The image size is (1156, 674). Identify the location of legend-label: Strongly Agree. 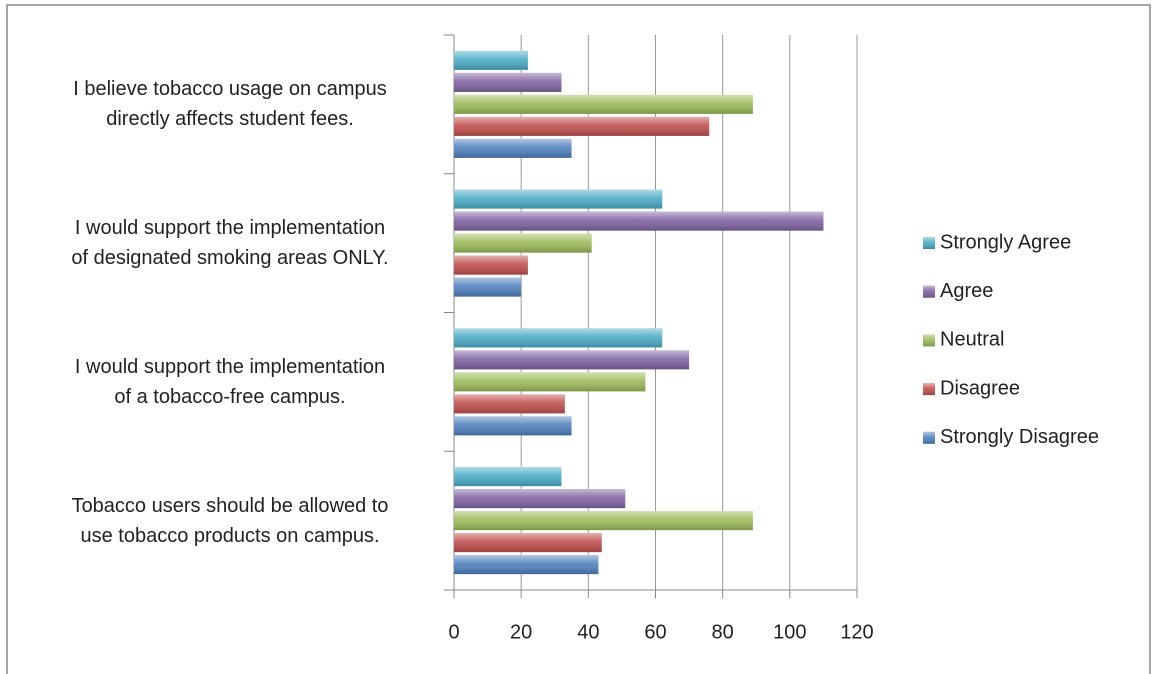
(1005, 242).